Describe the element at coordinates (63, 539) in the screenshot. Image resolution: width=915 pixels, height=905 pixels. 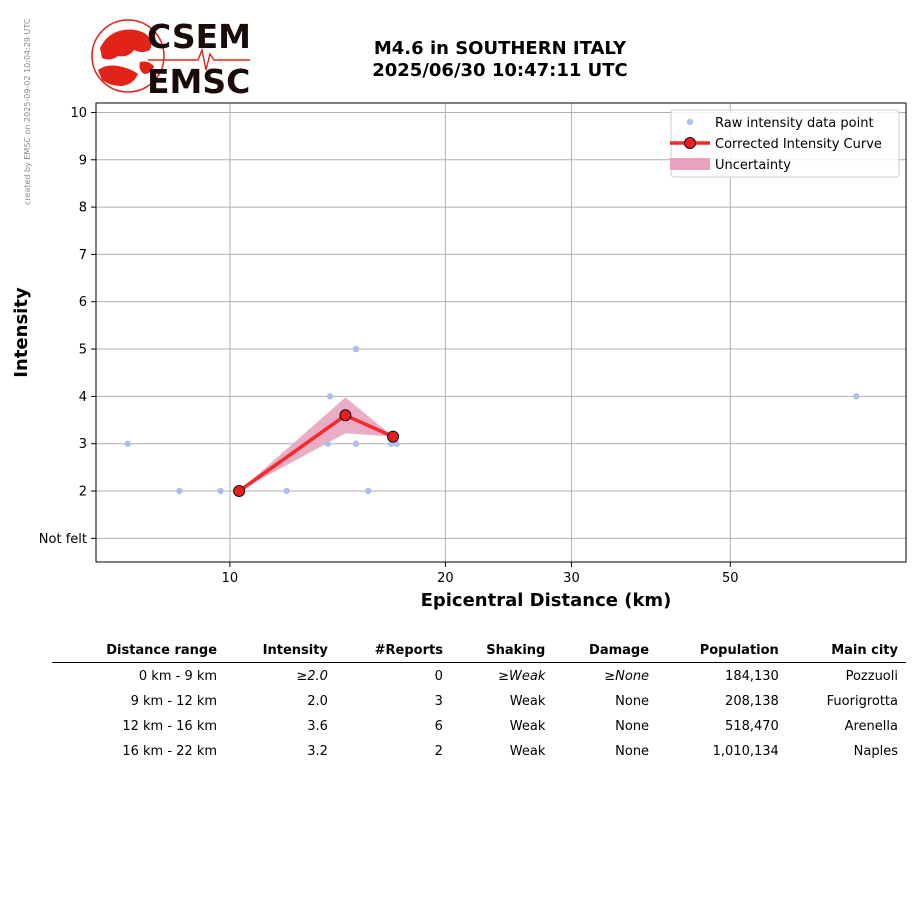
I see `y-tick-label: Not felt` at that location.